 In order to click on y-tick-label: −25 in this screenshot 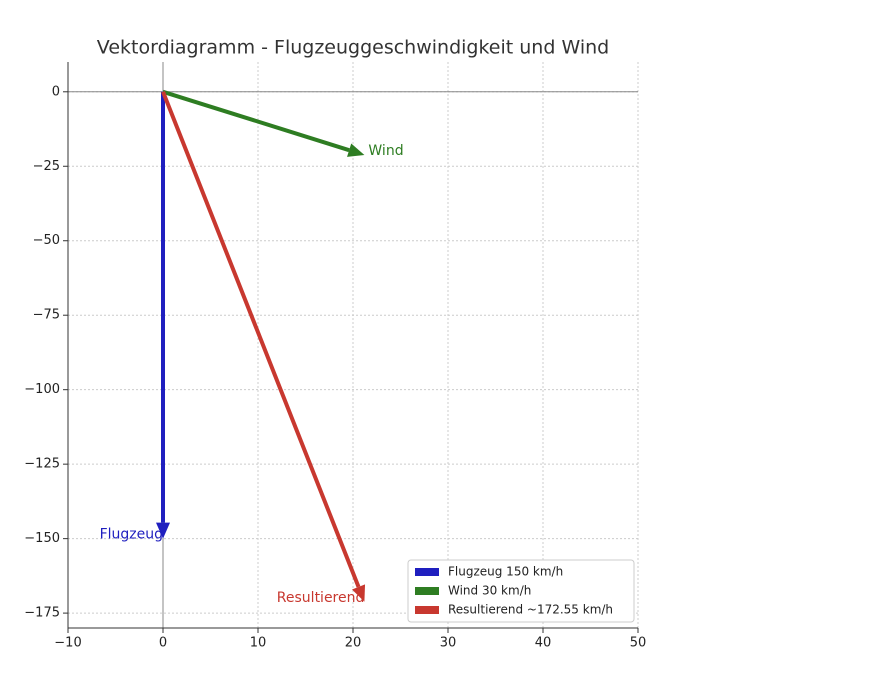, I will do `click(46, 166)`.